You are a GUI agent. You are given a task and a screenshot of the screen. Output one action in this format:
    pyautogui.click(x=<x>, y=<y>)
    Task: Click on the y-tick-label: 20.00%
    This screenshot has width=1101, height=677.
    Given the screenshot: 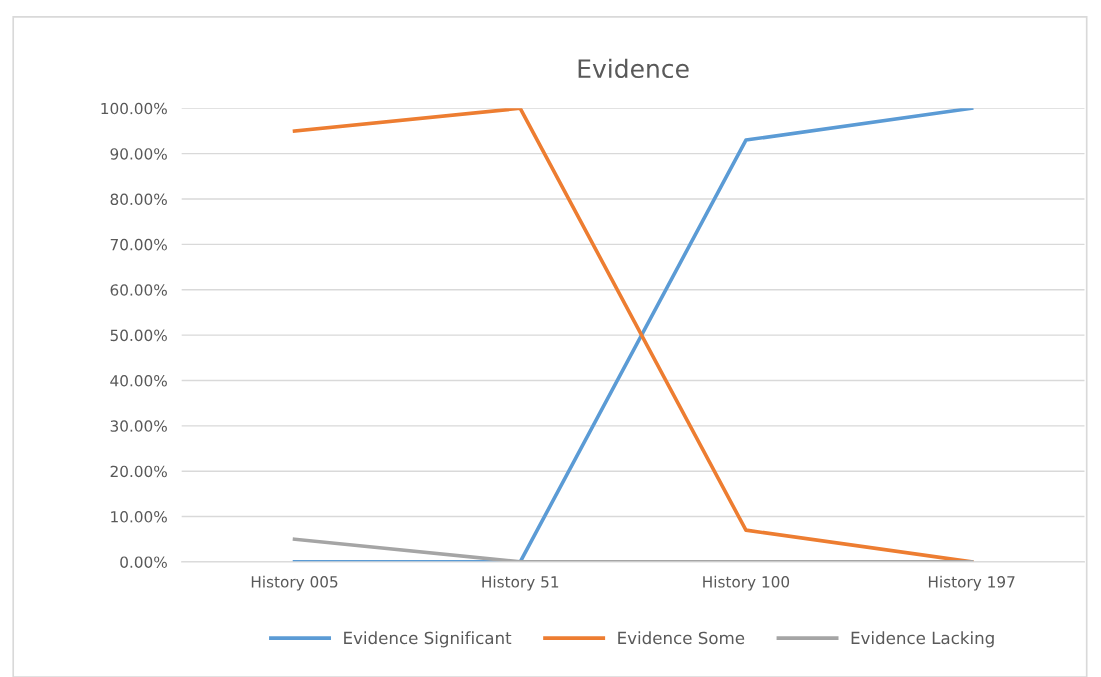 What is the action you would take?
    pyautogui.click(x=138, y=471)
    